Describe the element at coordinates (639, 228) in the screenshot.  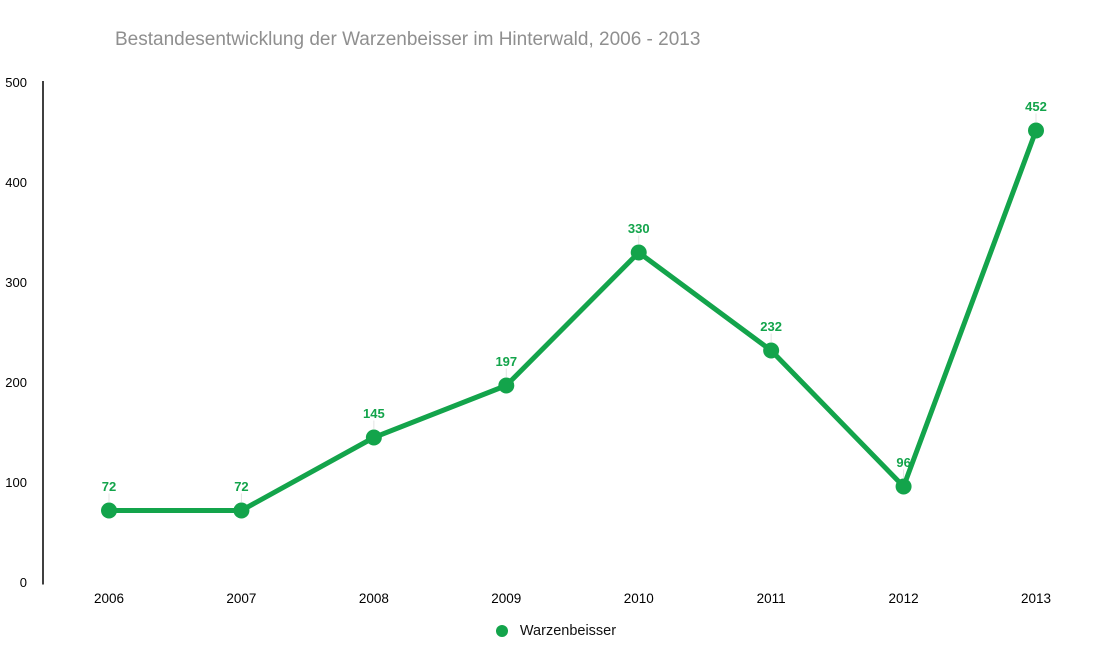
I see `data-point-label: 330` at that location.